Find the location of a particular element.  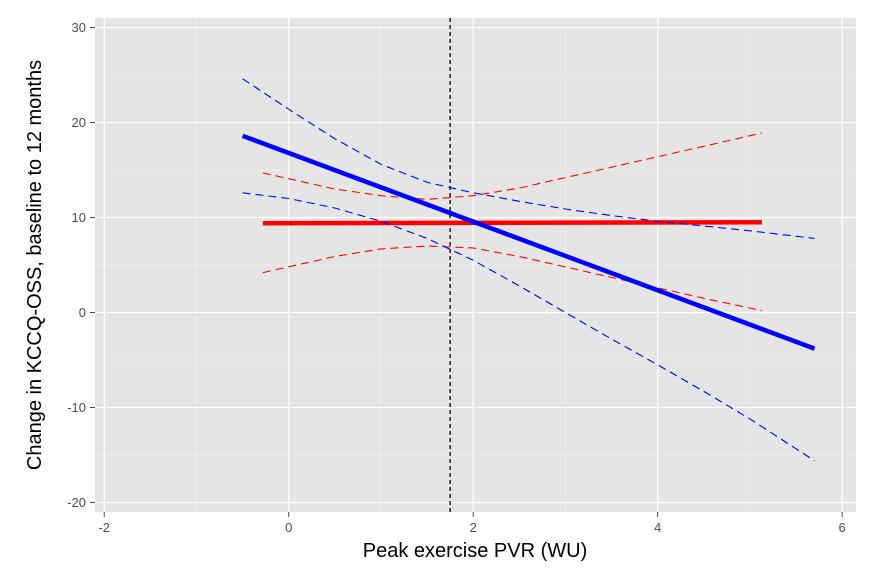

red-fit-line is located at coordinates (512, 223).